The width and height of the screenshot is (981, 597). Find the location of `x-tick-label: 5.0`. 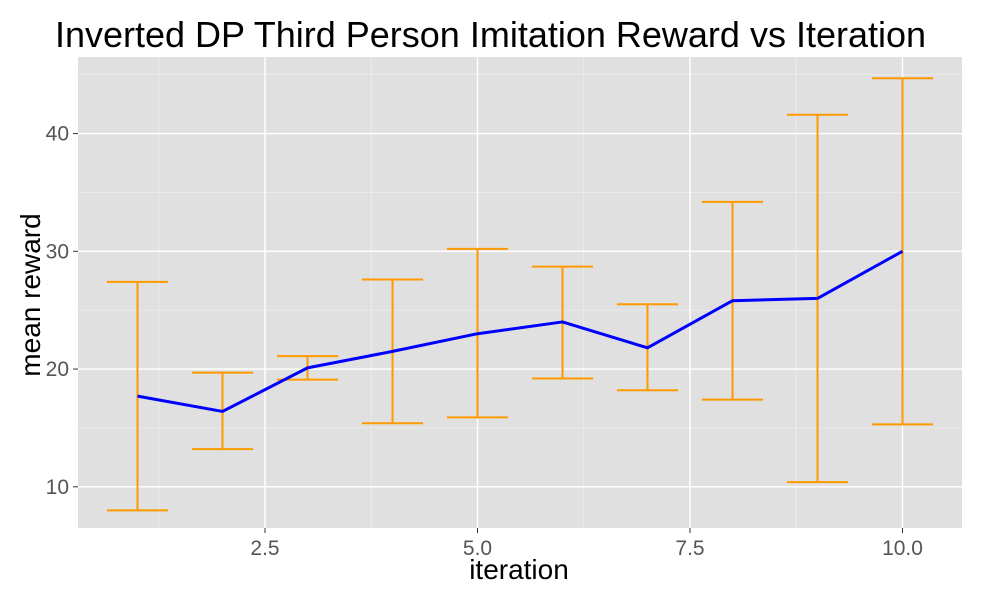

x-tick-label: 5.0 is located at coordinates (477, 548).